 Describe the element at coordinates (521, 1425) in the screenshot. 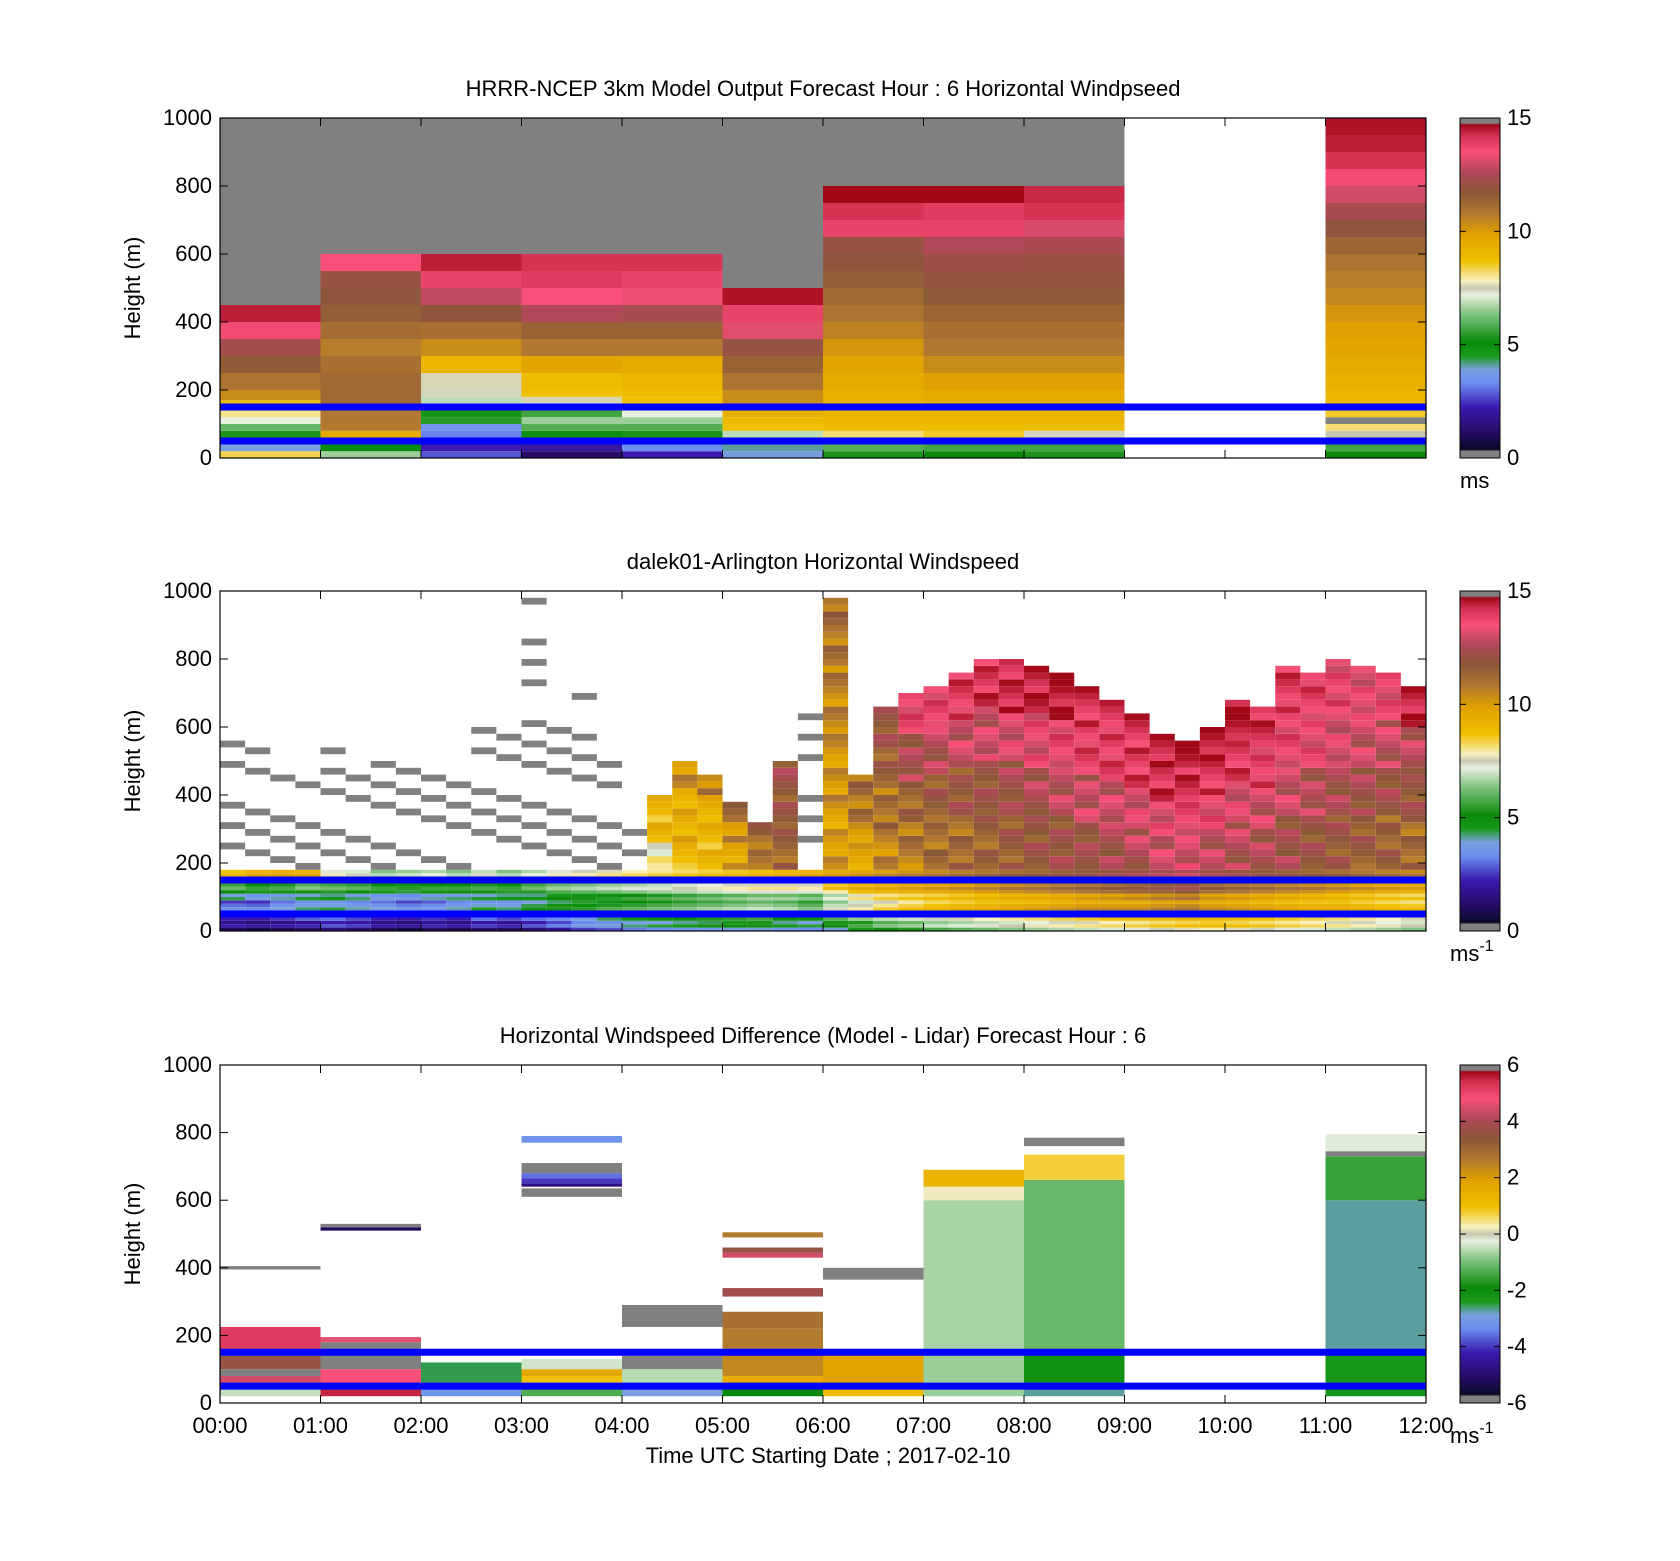

I see `x-tick-label: 03:00` at that location.